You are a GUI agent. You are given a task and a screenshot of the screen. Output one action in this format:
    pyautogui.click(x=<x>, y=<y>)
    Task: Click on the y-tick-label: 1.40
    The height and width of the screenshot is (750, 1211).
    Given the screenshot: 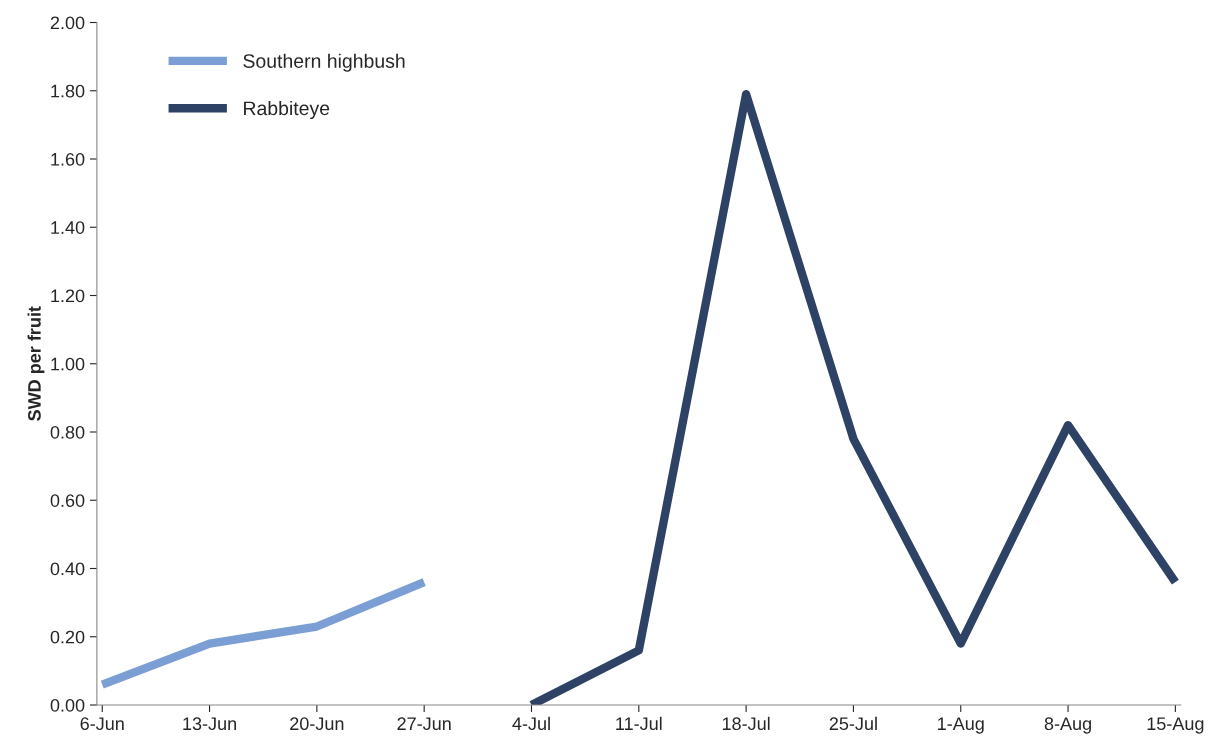 What is the action you would take?
    pyautogui.click(x=68, y=227)
    